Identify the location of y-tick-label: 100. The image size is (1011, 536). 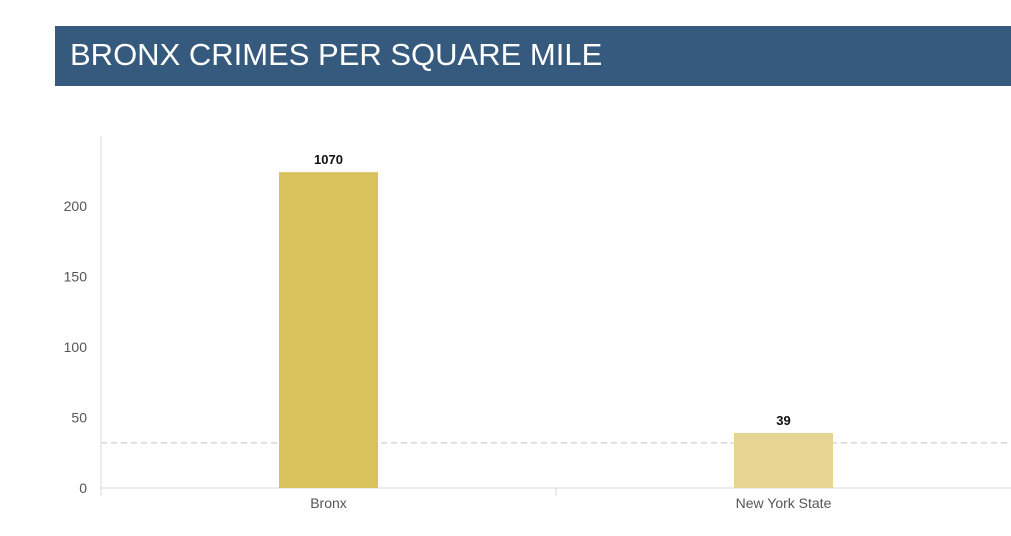
(76, 347).